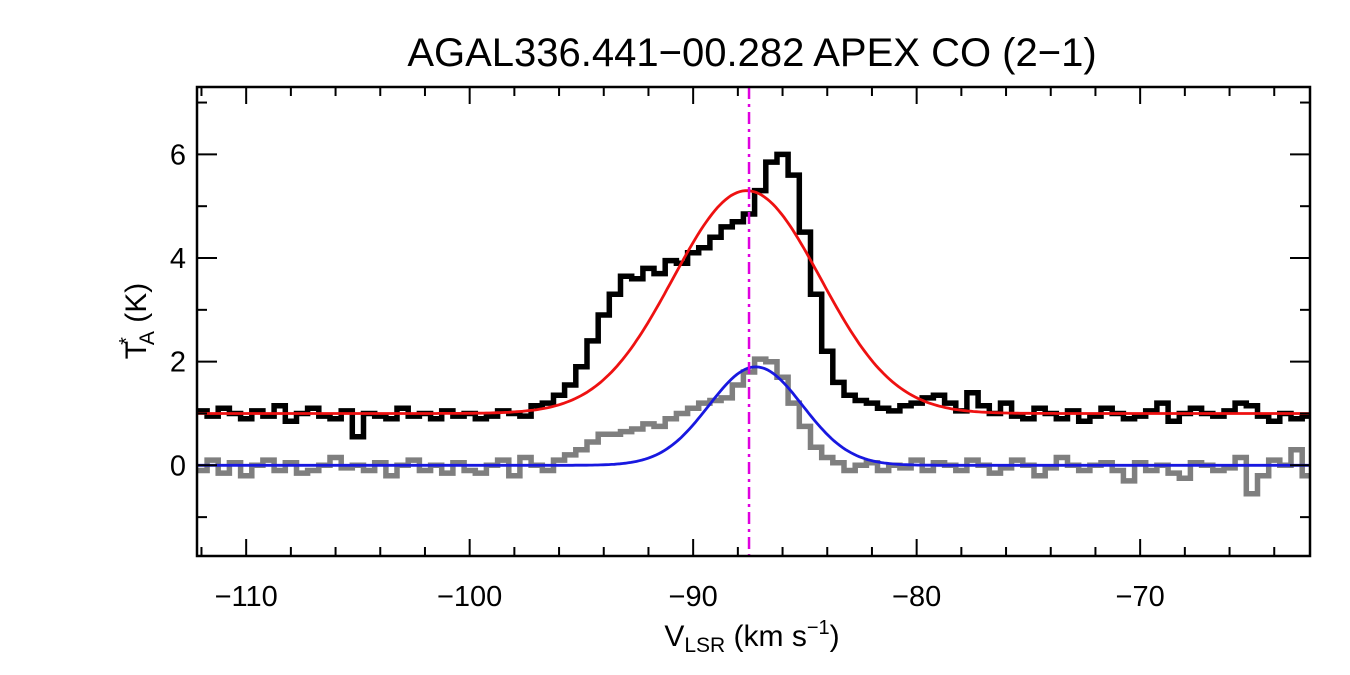  Describe the element at coordinates (674, 636) in the screenshot. I see `x-axis-label-main: V` at that location.